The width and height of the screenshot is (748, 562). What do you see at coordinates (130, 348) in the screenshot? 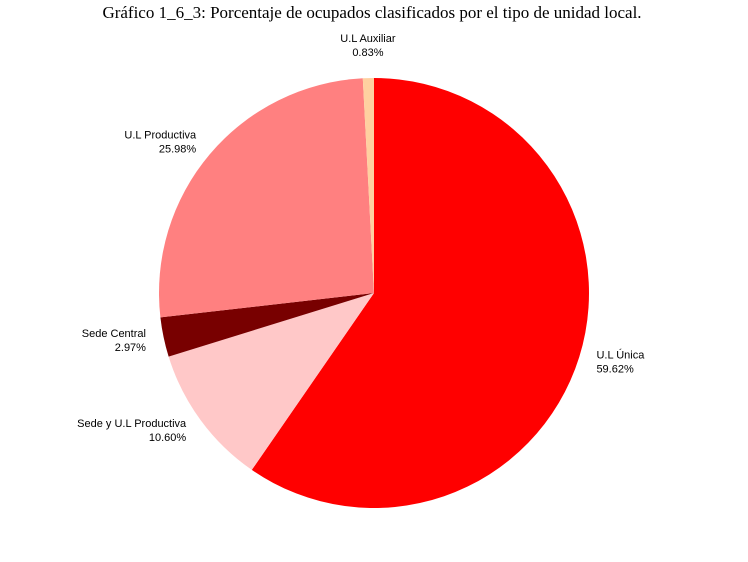
I see `slice-value-label: 2.97%` at bounding box center [130, 348].